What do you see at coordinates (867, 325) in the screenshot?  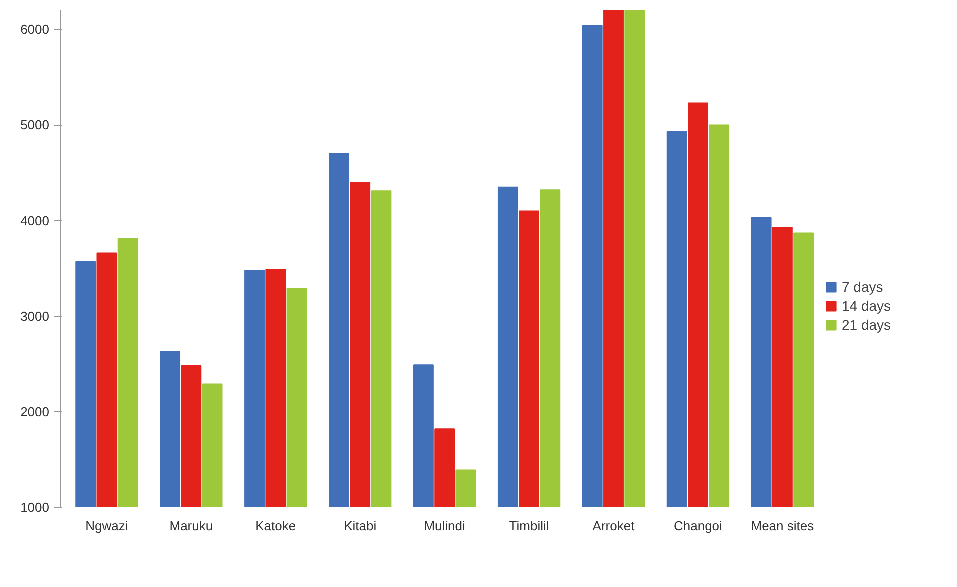 I see `legend-label: 21 days` at bounding box center [867, 325].